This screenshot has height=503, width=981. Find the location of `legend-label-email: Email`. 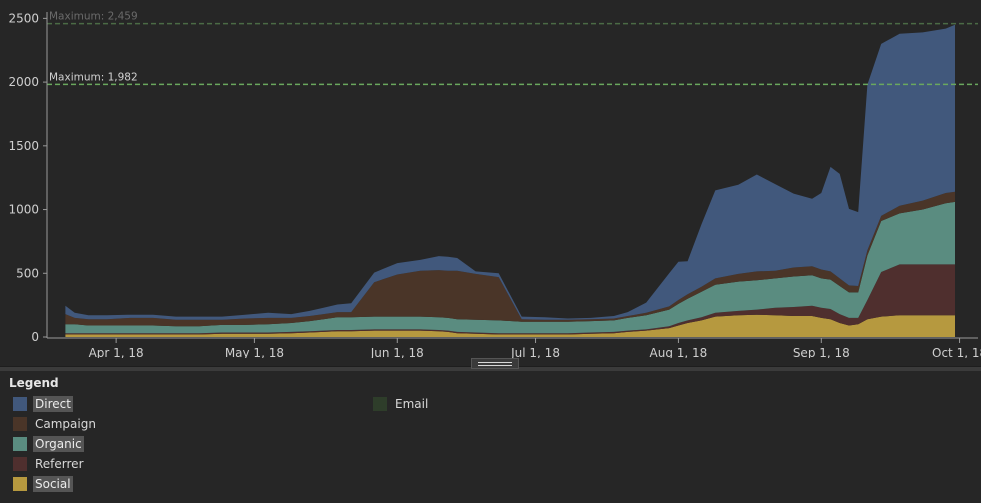

legend-label-email: Email is located at coordinates (412, 404).